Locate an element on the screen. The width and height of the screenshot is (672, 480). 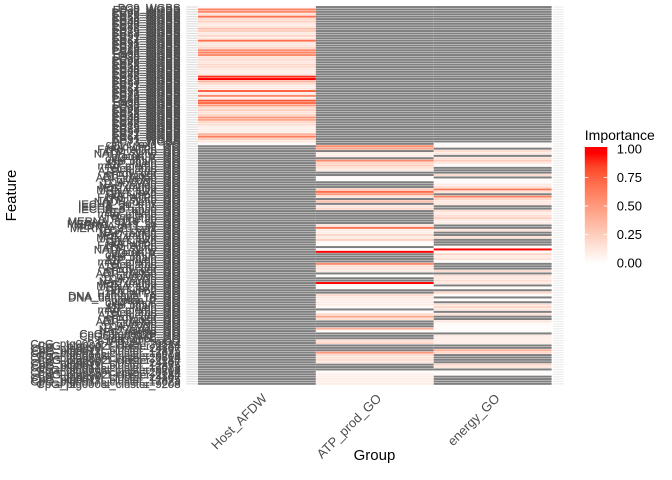
svg-text: CpG_ptg0008l_cluster_9208 is located at coordinates (109, 356).